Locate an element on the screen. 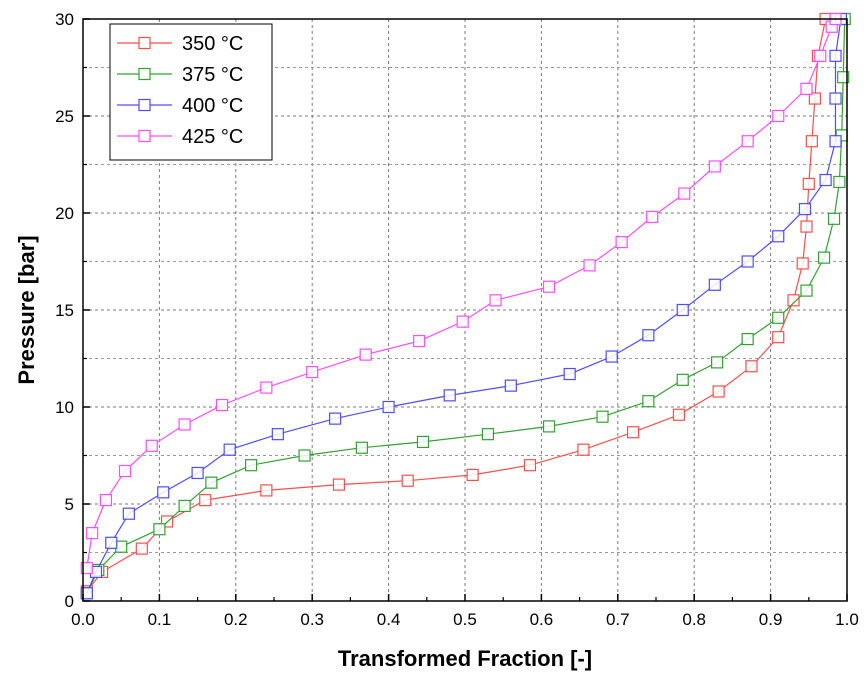 Image resolution: width=864 pixels, height=675 pixels. legend-label: 375 °C is located at coordinates (212, 75).